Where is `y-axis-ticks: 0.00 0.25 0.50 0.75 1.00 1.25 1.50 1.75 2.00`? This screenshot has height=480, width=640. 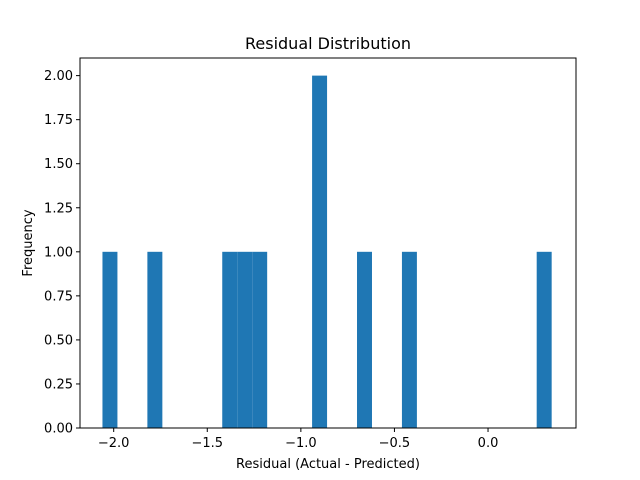
y-axis-ticks: 0.00 0.25 0.50 0.75 1.00 1.25 1.50 1.75 2.00 is located at coordinates (62, 253).